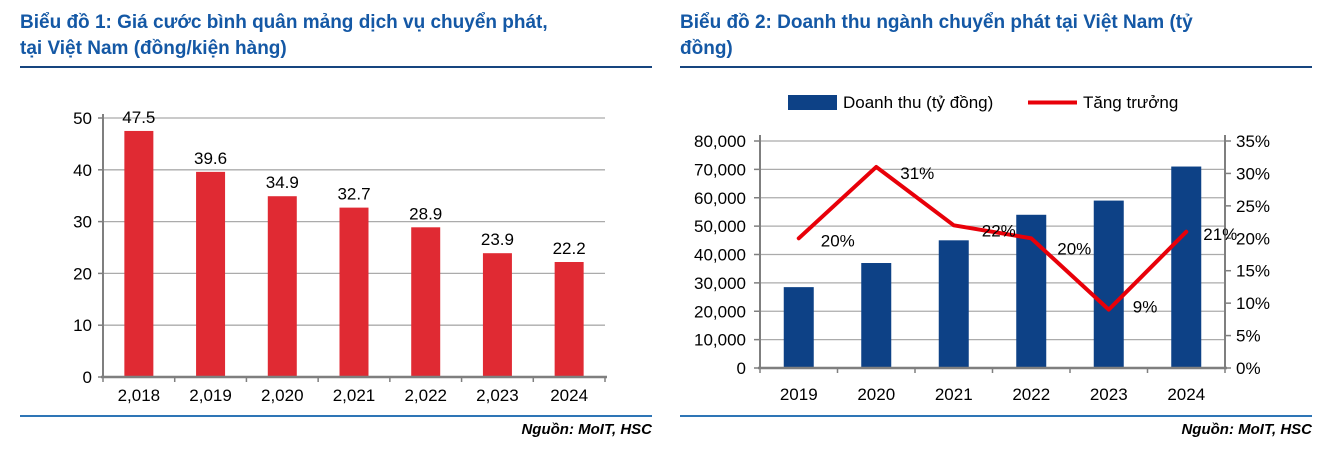 The width and height of the screenshot is (1322, 453). I want to click on x-tick-label: 2,020, so click(282, 395).